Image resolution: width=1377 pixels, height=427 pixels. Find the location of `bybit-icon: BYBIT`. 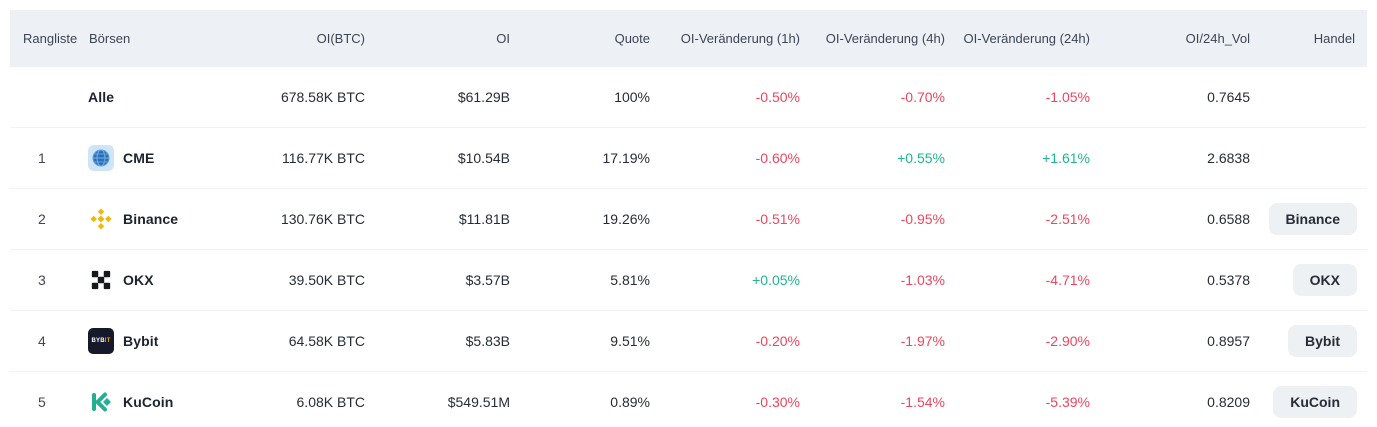

bybit-icon: BYBIT is located at coordinates (101, 341).